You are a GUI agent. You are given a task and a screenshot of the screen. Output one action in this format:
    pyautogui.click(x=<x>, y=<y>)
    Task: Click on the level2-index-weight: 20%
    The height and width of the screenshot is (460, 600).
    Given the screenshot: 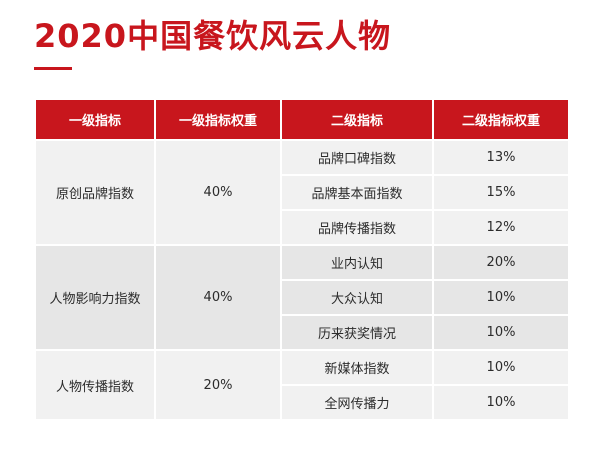 What is the action you would take?
    pyautogui.click(x=501, y=262)
    